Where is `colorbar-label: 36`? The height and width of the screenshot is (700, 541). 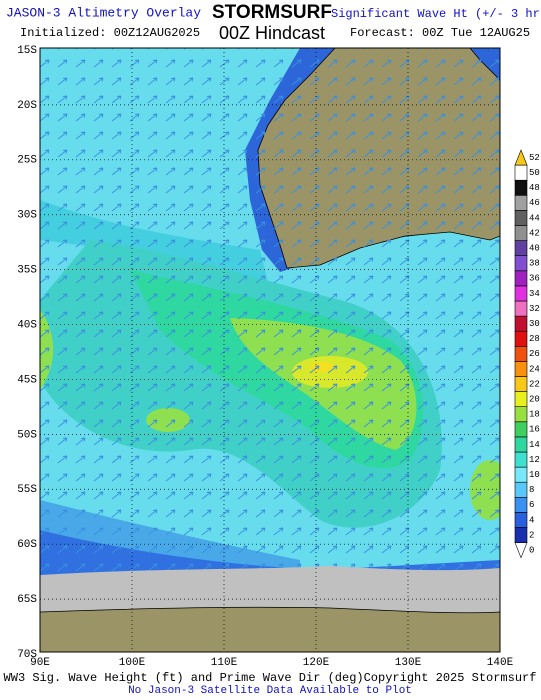
colorbar-label: 36 is located at coordinates (534, 279).